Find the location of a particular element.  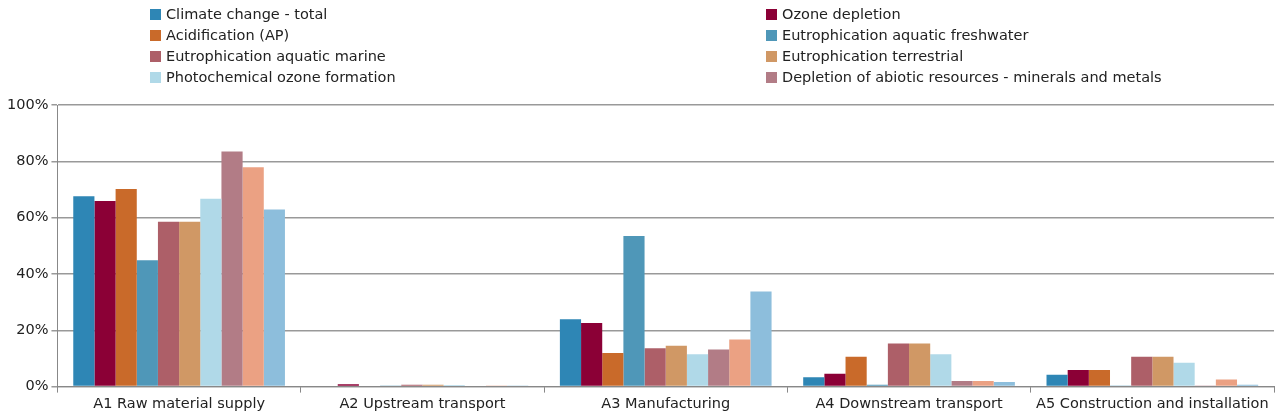

legend-label: Eutrophication aquatic freshwater is located at coordinates (905, 35).